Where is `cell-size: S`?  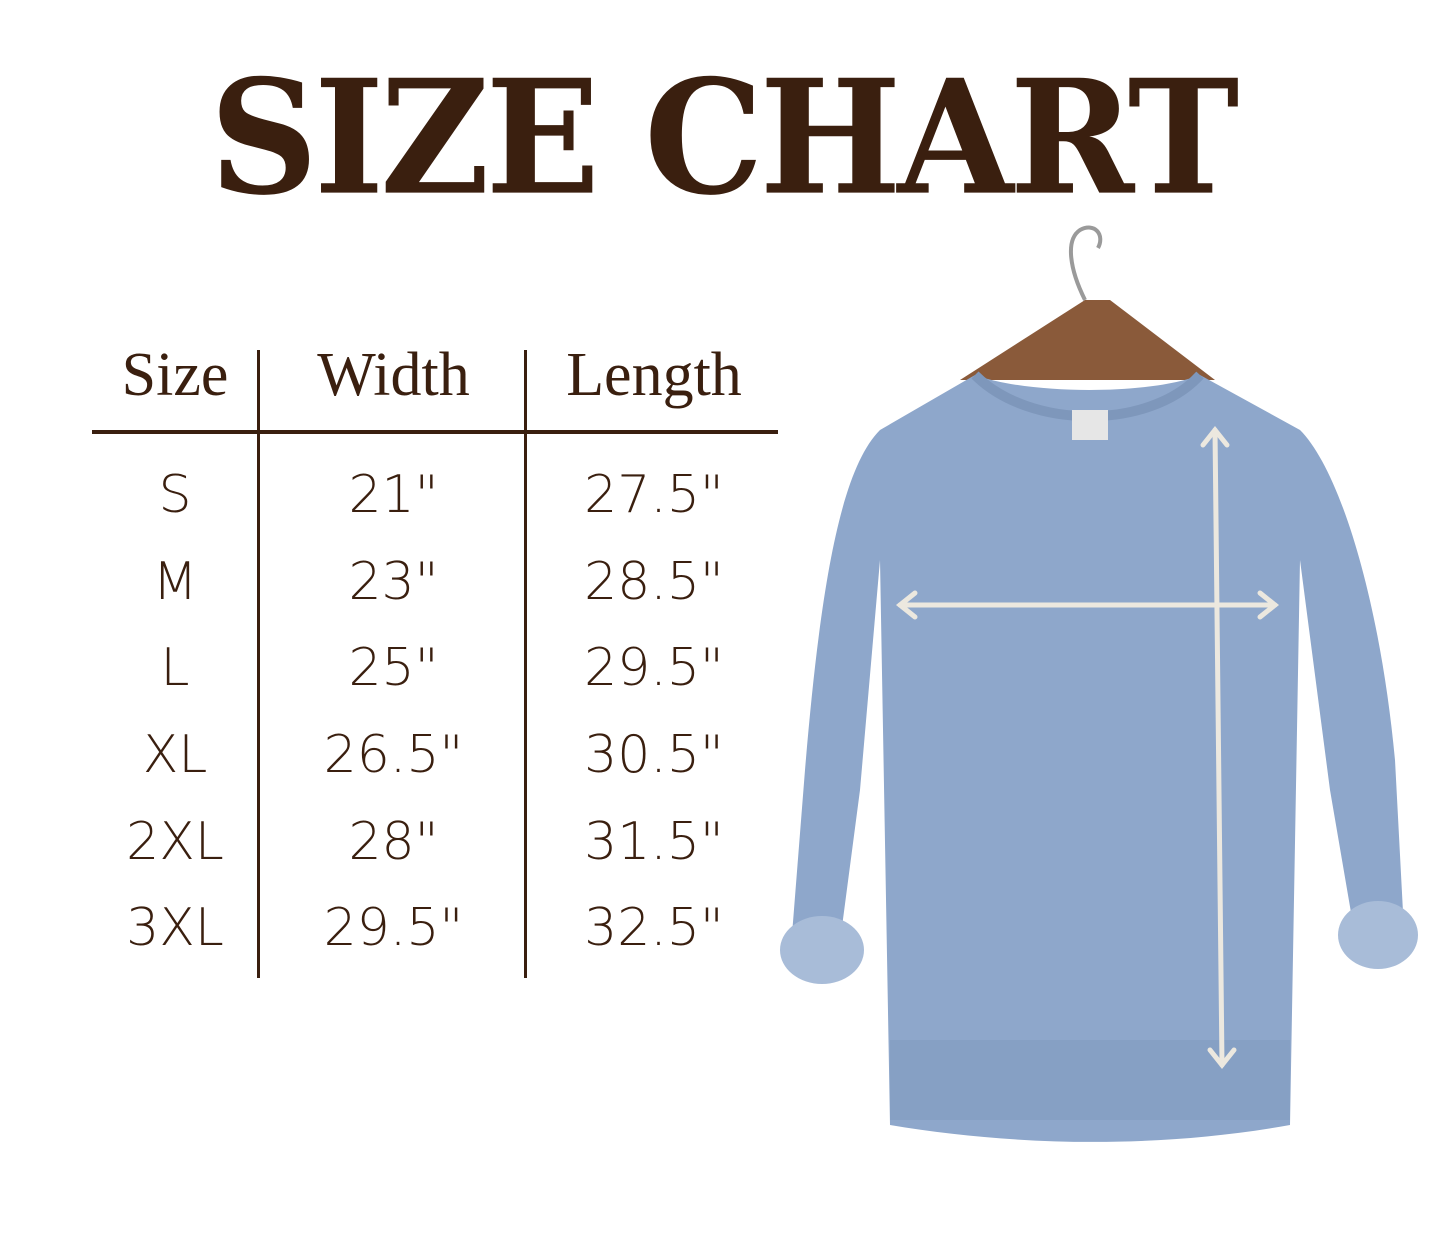
cell-size: S is located at coordinates (175, 495).